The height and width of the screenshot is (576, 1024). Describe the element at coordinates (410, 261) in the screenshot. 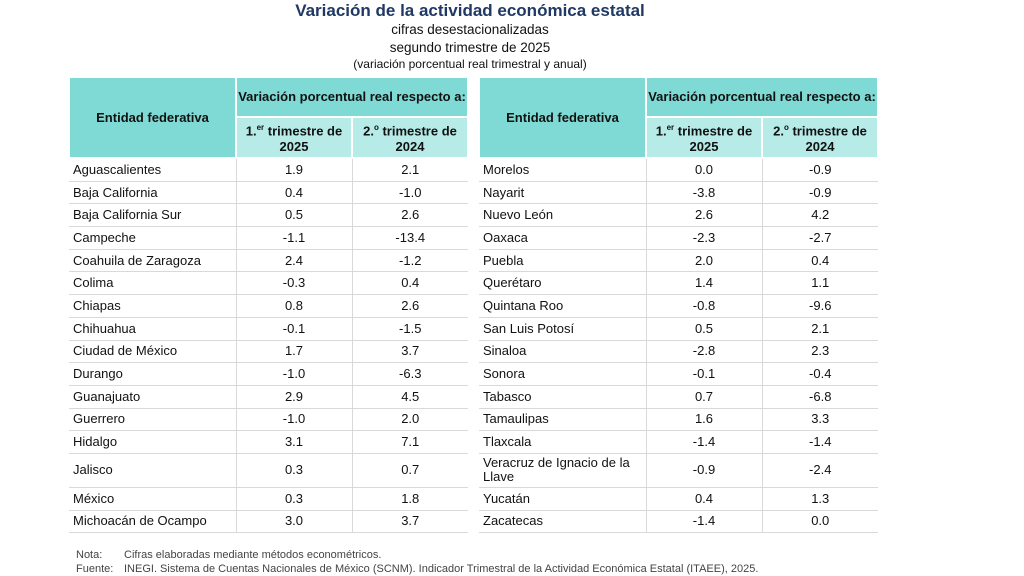

I see `annual-variation: -1.2` at that location.